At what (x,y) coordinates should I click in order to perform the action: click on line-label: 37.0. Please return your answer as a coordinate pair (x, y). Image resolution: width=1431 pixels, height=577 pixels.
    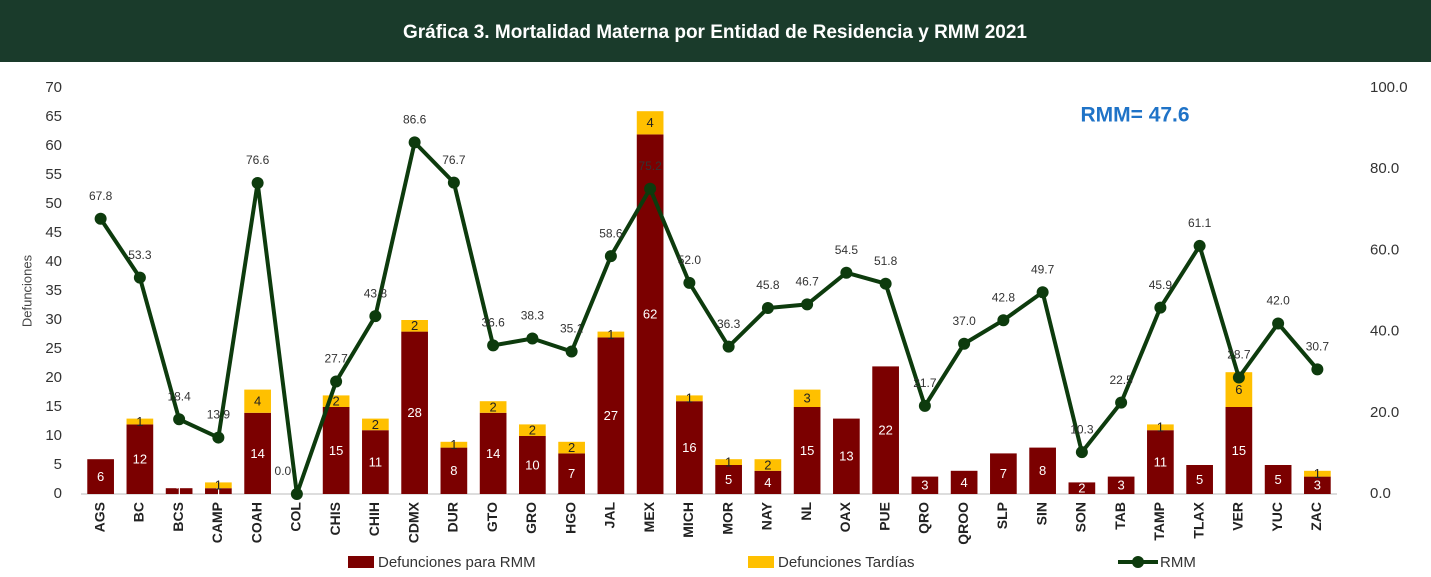
    Looking at the image, I should click on (964, 321).